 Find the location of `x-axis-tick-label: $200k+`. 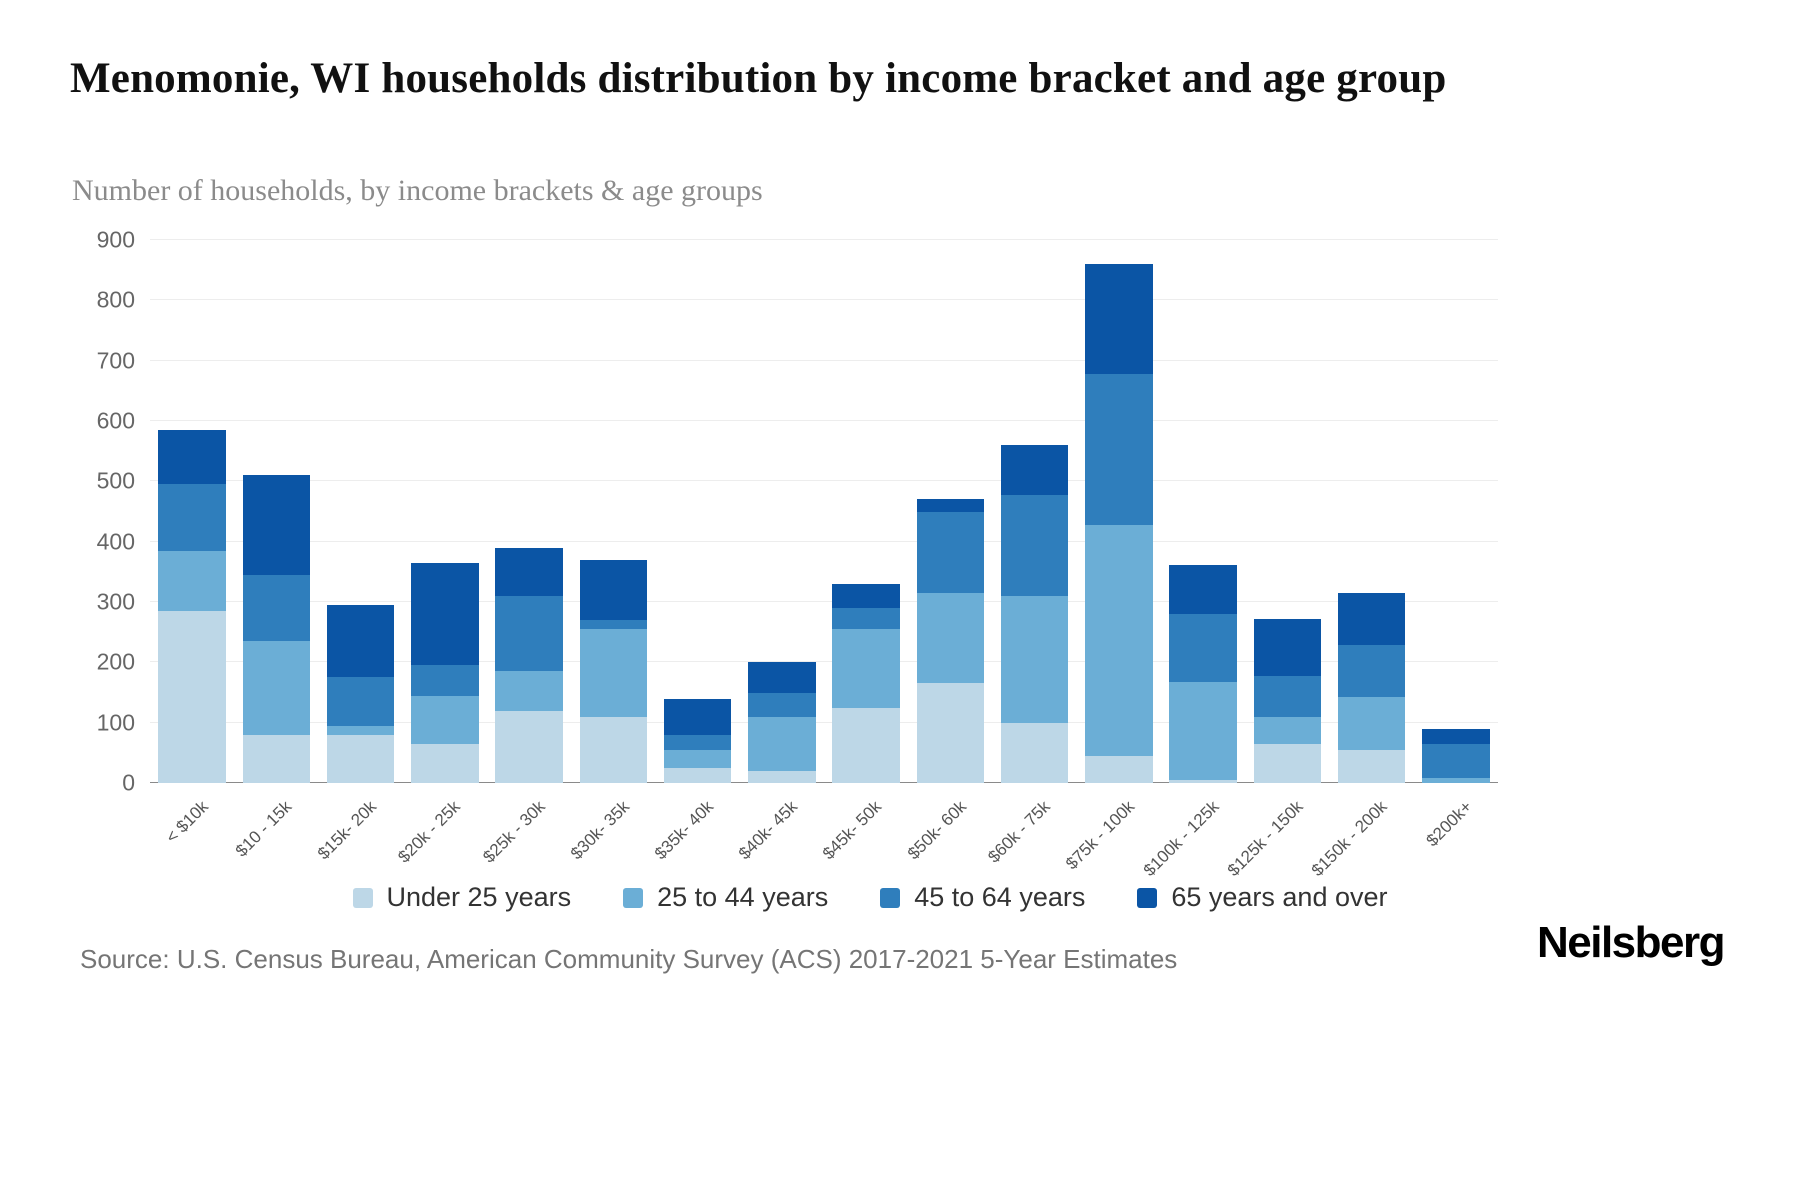

x-axis-tick-label: $200k+ is located at coordinates (1449, 824).